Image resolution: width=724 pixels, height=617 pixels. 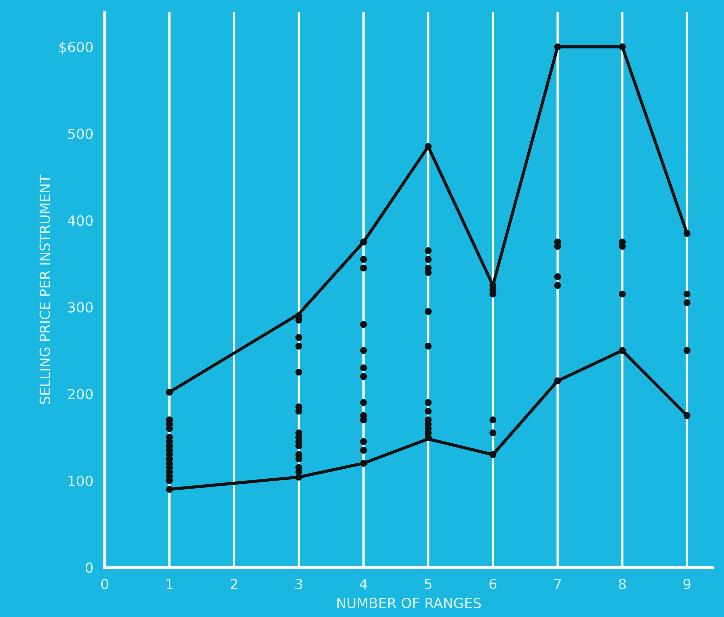 What do you see at coordinates (76, 48) in the screenshot?
I see `y-tick-label: $600` at bounding box center [76, 48].